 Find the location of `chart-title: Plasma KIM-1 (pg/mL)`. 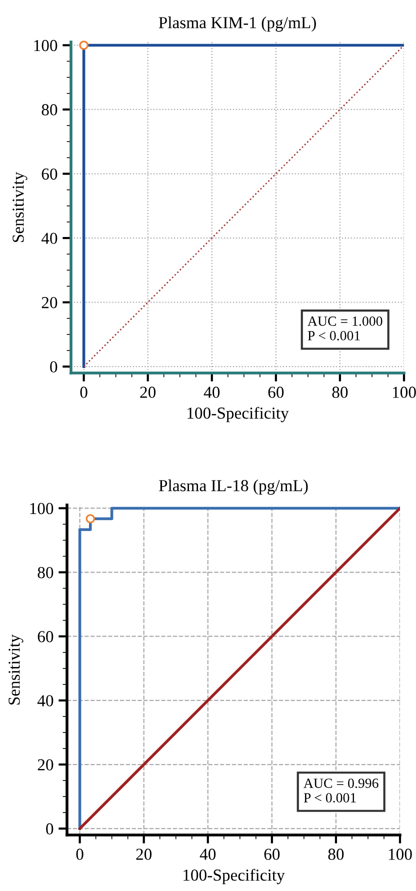

chart-title: Plasma KIM-1 (pg/mL) is located at coordinates (237, 24).